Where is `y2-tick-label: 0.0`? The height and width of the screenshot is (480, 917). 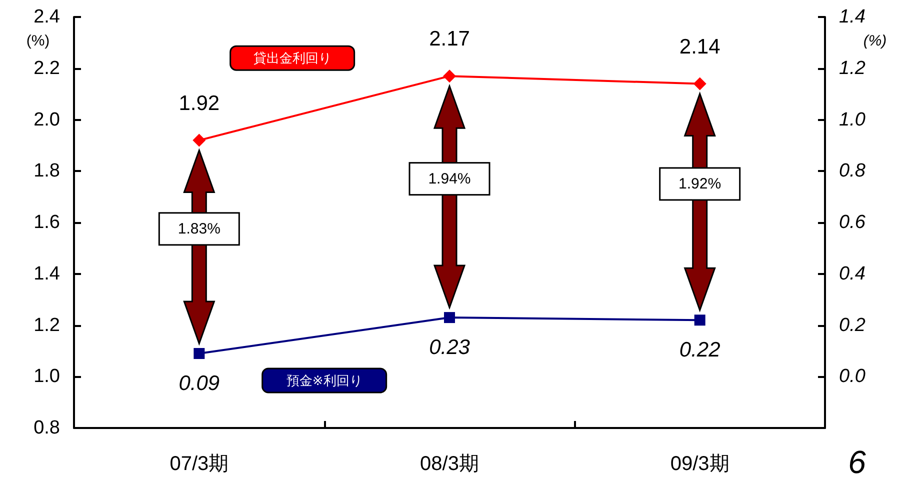
y2-tick-label: 0.0 is located at coordinates (852, 377).